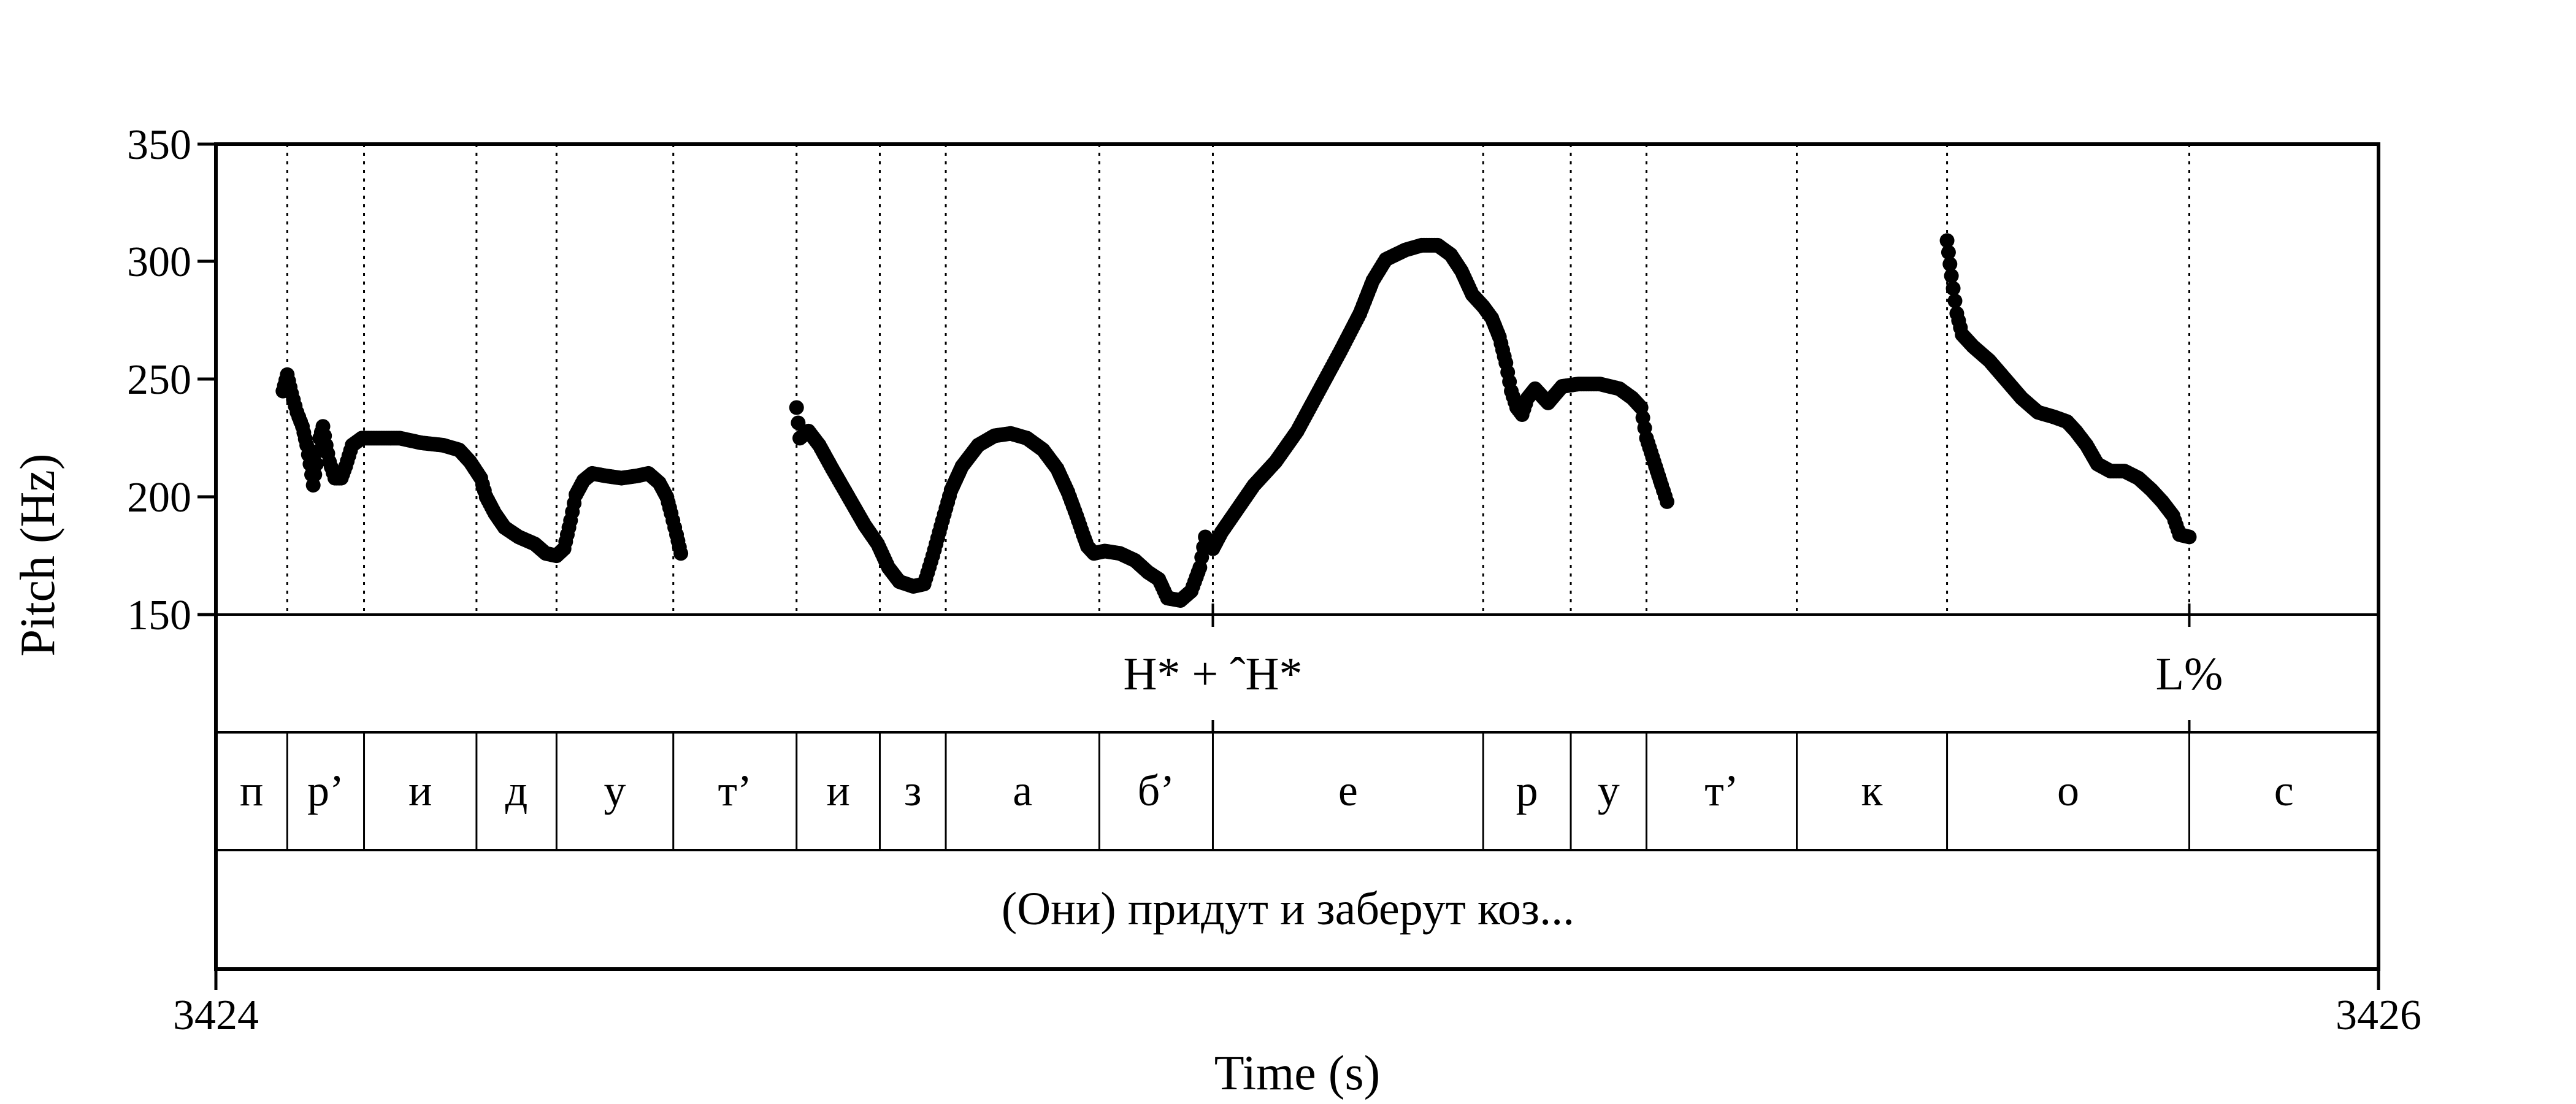 The height and width of the screenshot is (1104, 2576). I want to click on segment-label: р, so click(1527, 790).